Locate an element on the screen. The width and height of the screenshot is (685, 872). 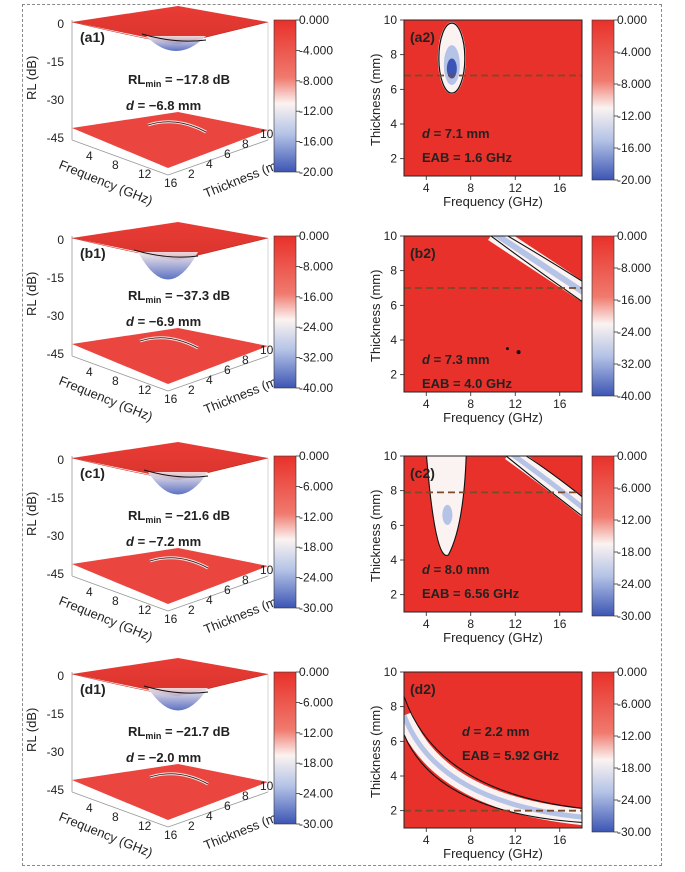
freq-tick-label: 4 is located at coordinates (89, 372).